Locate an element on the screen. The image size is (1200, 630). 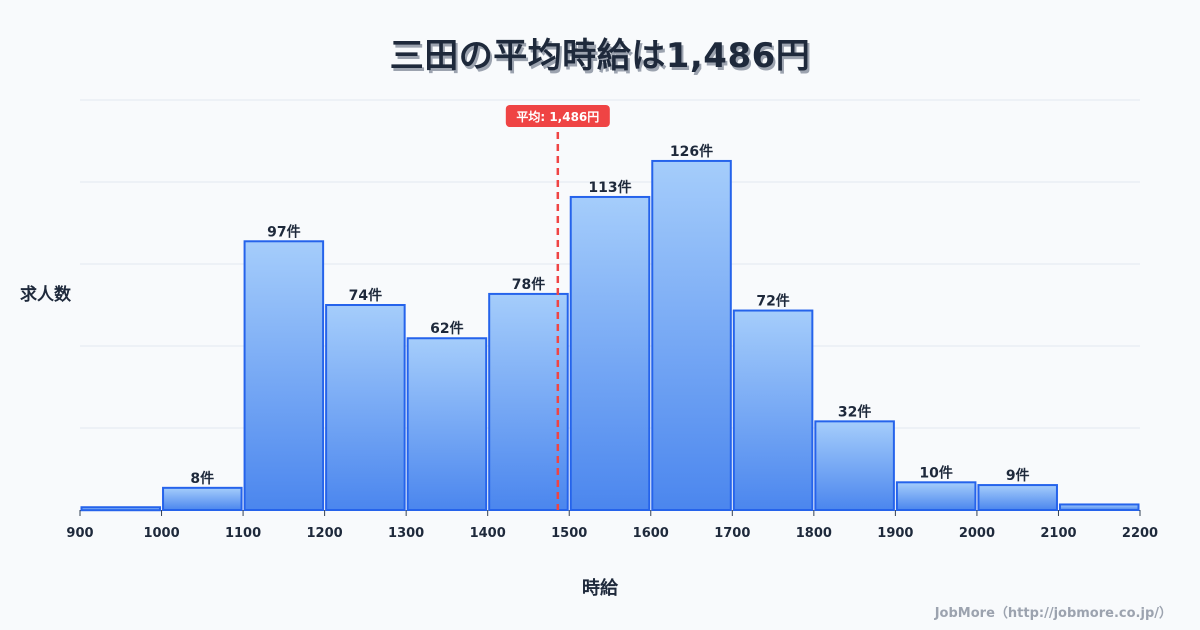
x-tick-label: 2200 is located at coordinates (1140, 533).